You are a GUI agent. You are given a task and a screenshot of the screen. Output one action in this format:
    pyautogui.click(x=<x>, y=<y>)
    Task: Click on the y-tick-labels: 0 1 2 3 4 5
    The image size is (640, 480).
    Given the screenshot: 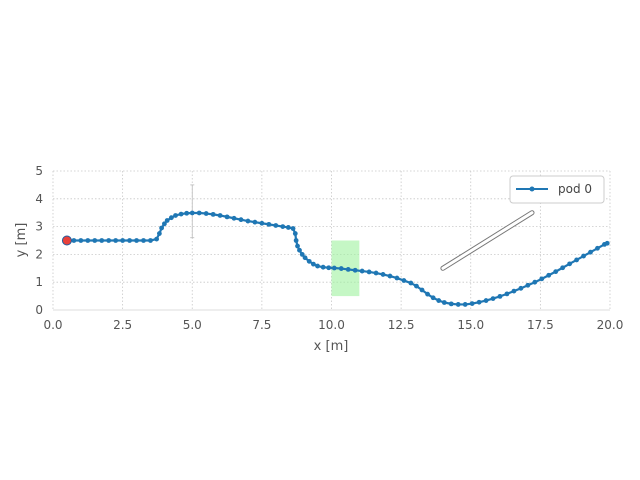 What is the action you would take?
    pyautogui.click(x=39, y=240)
    